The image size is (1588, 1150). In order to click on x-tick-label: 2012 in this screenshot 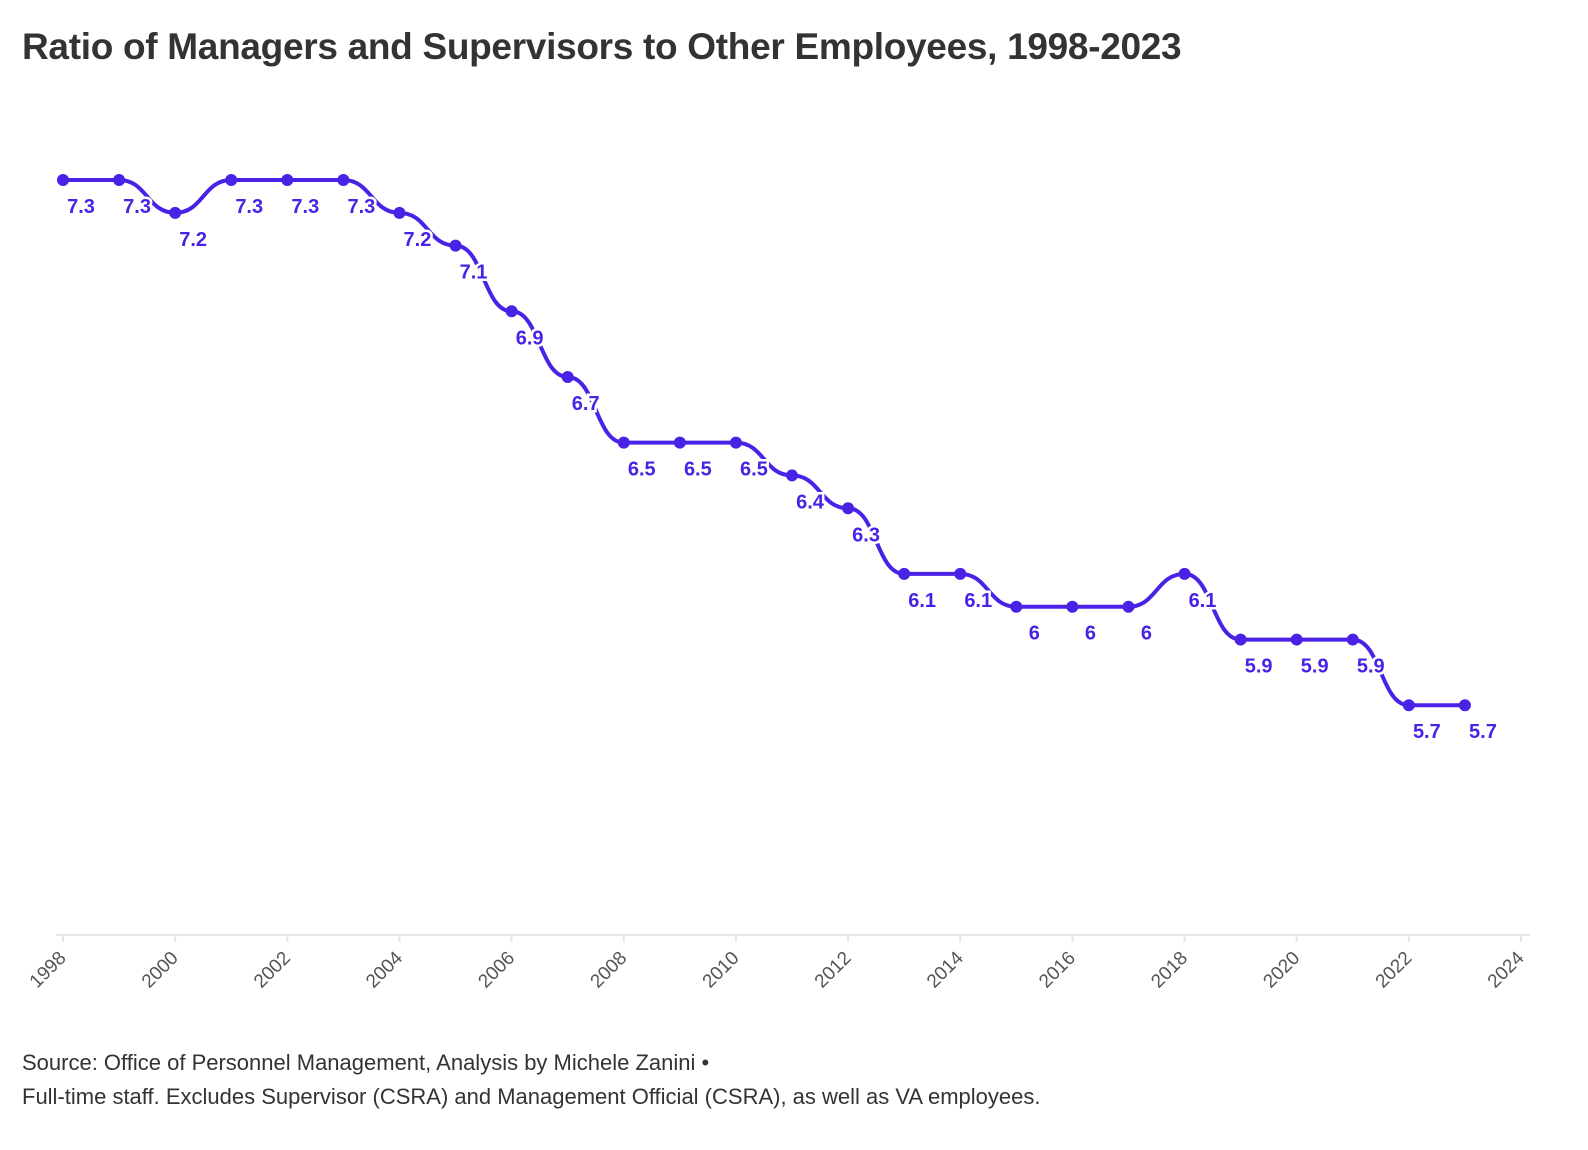, I will do `click(833, 970)`.